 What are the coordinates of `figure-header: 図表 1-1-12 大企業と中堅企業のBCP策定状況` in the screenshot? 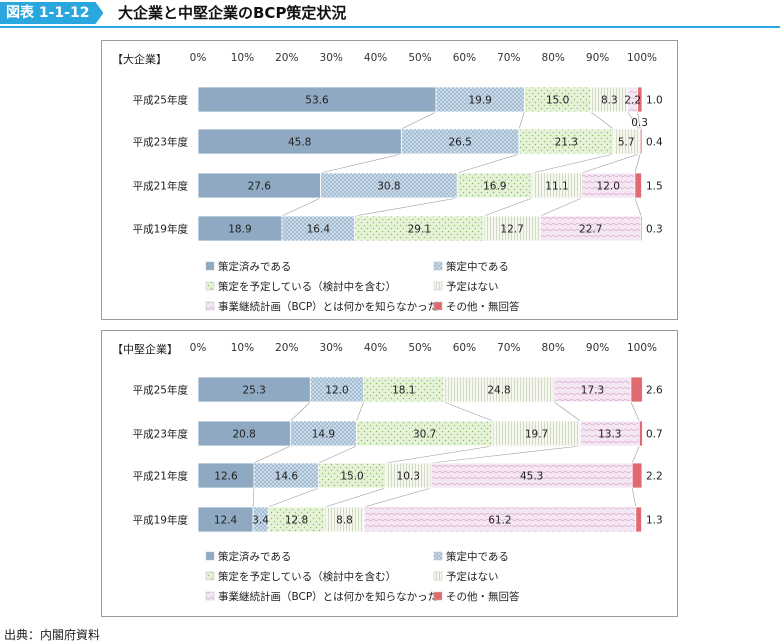 It's located at (390, 14).